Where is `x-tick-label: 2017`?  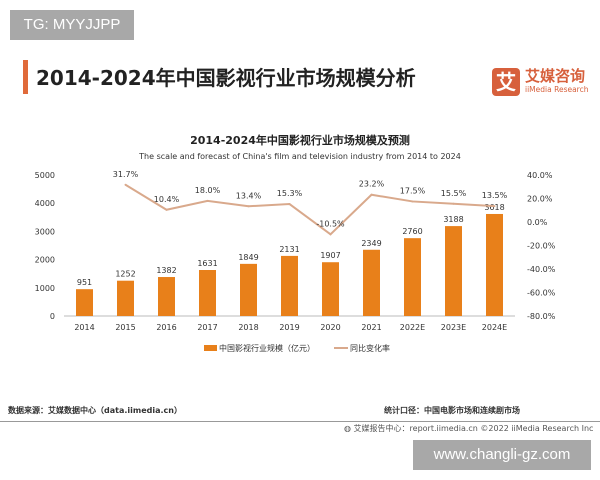 x-tick-label: 2017 is located at coordinates (207, 327).